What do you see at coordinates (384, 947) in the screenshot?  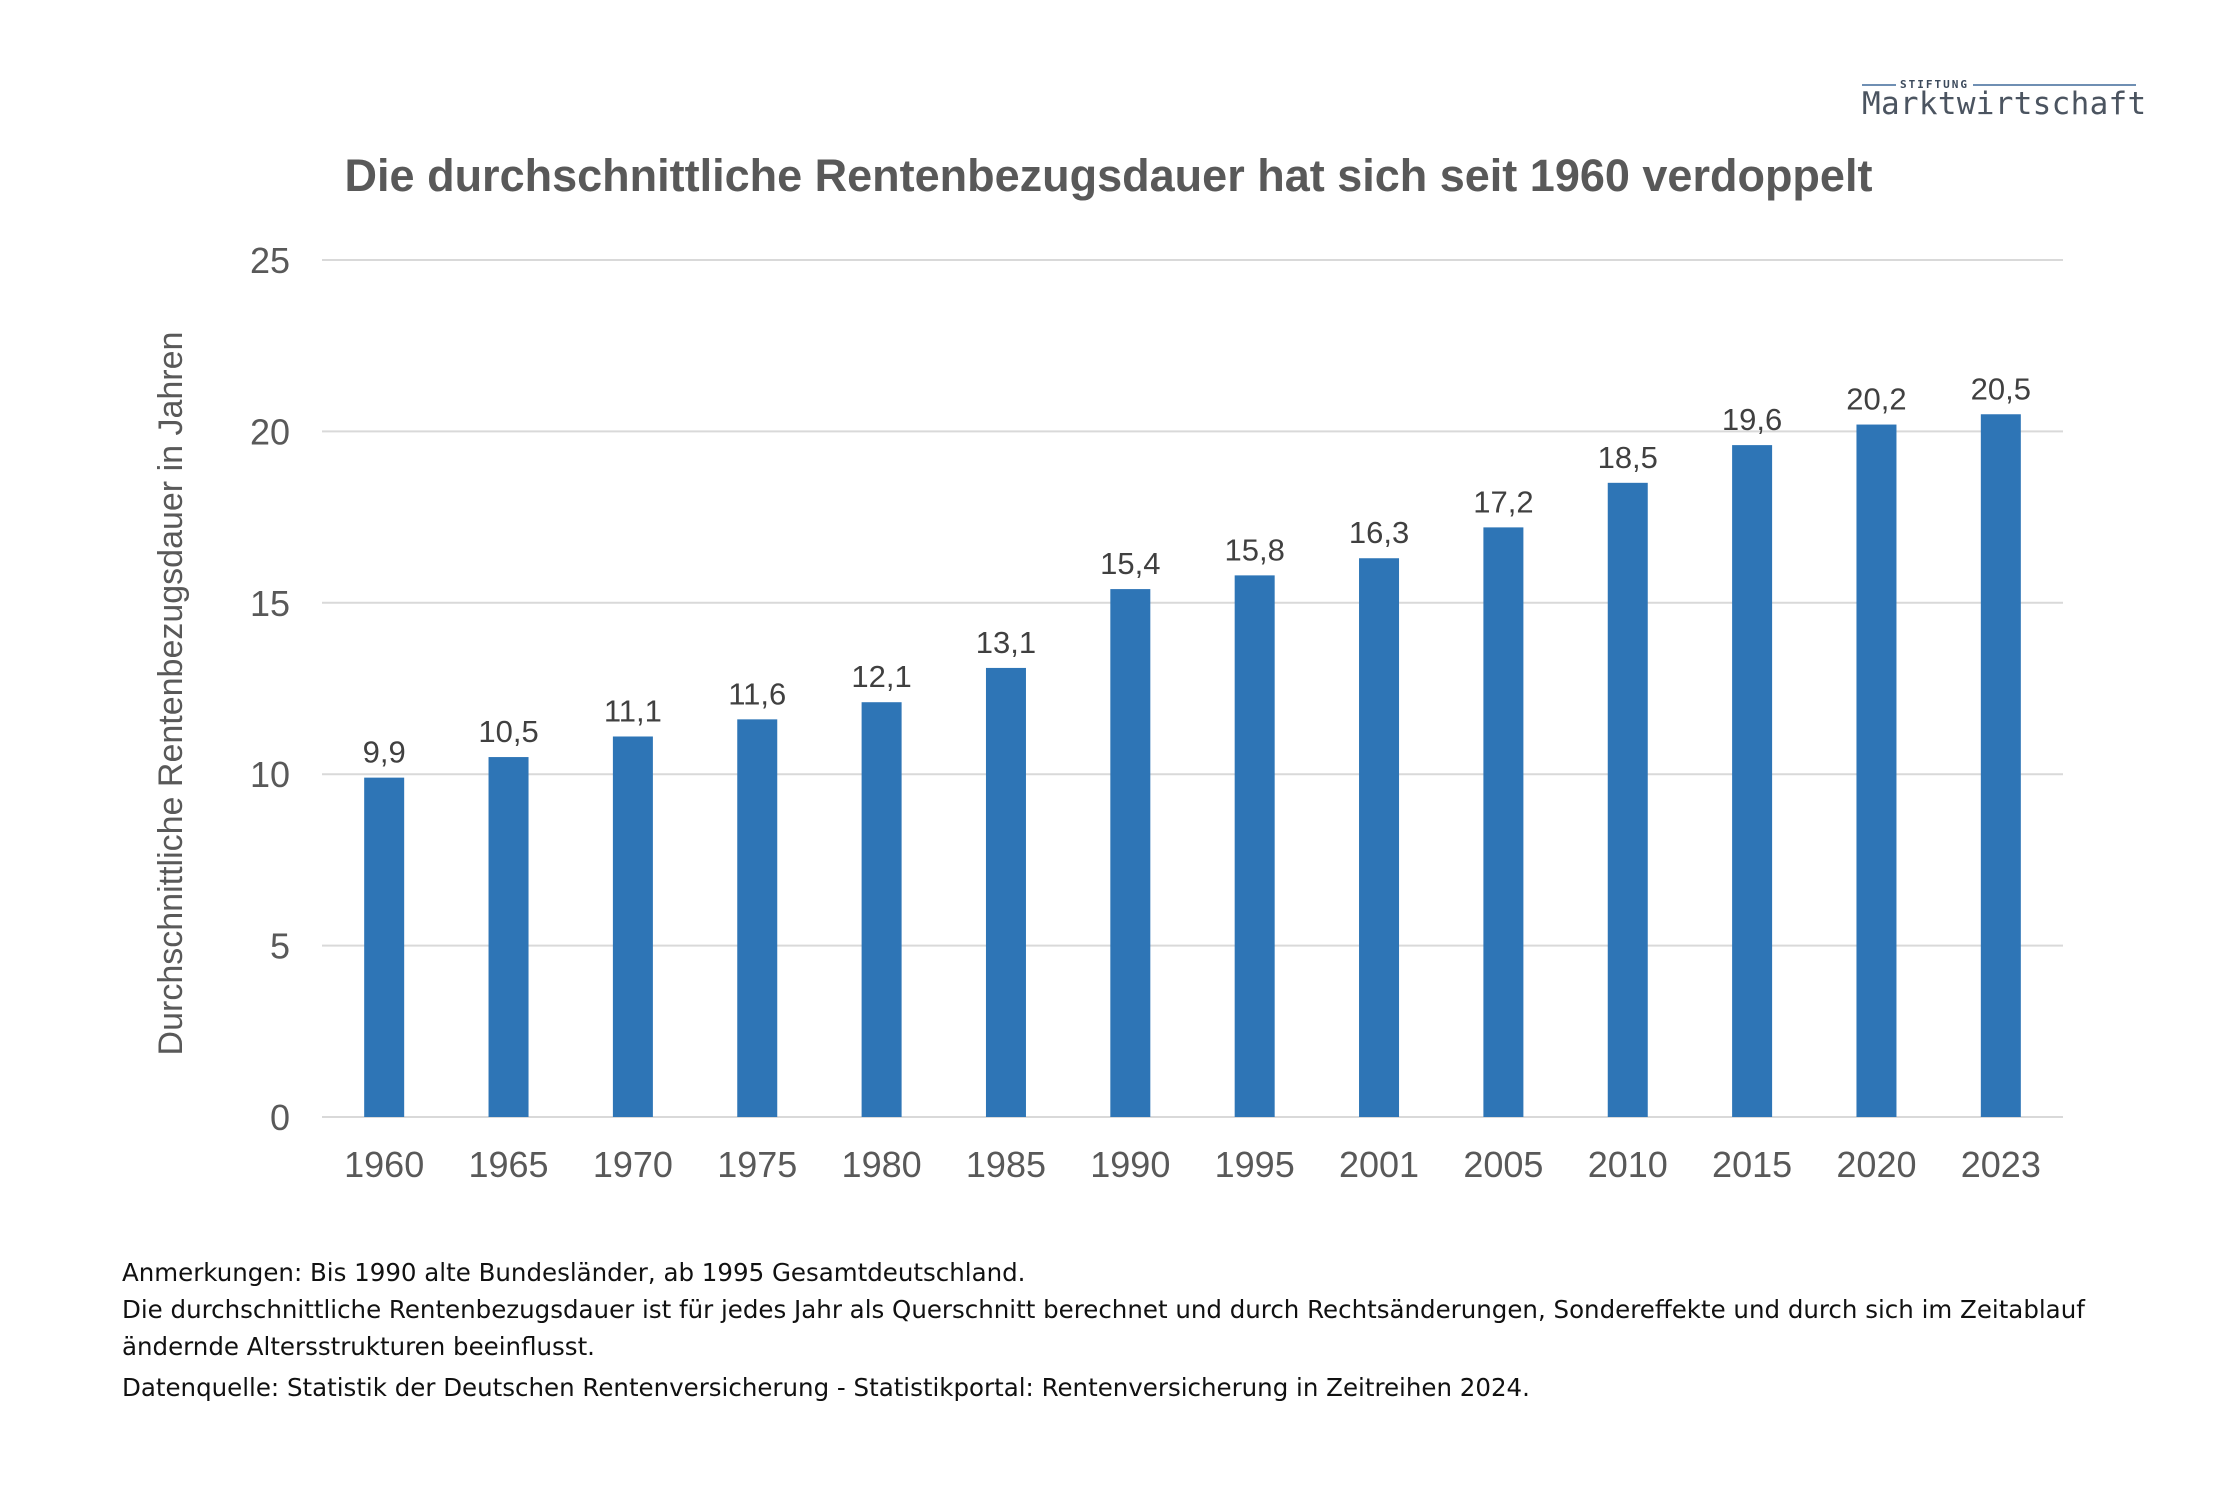 I see `bar-1960` at bounding box center [384, 947].